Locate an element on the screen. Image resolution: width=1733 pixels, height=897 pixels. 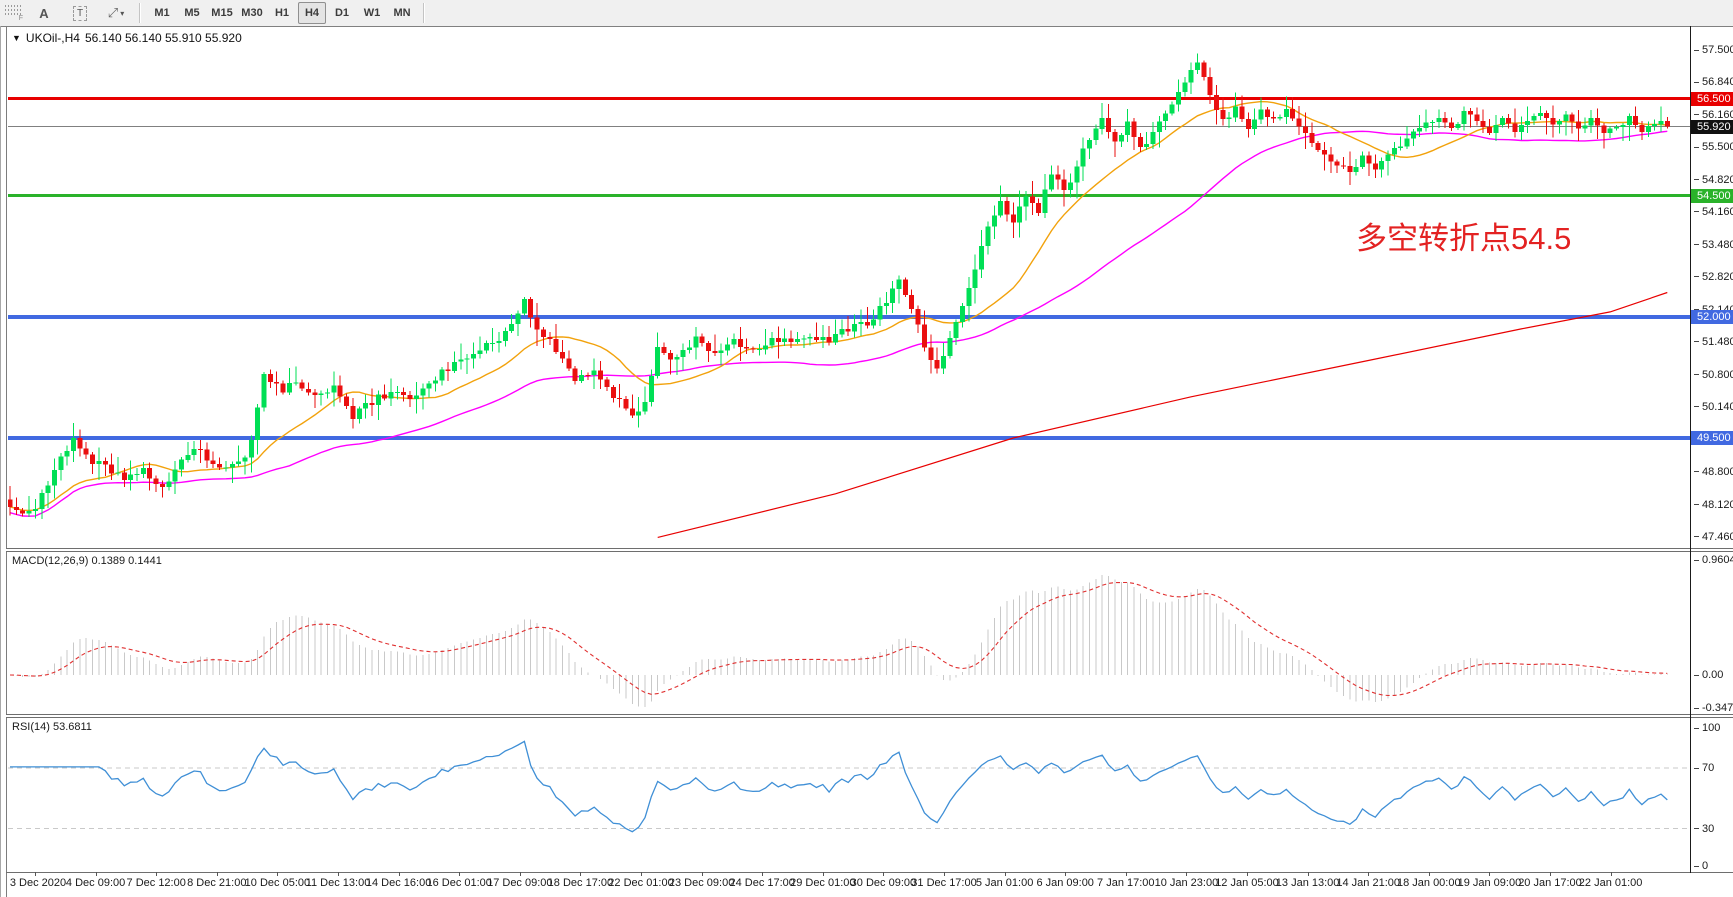
macd-axis-tick: 0.00 is located at coordinates (1708, 675).